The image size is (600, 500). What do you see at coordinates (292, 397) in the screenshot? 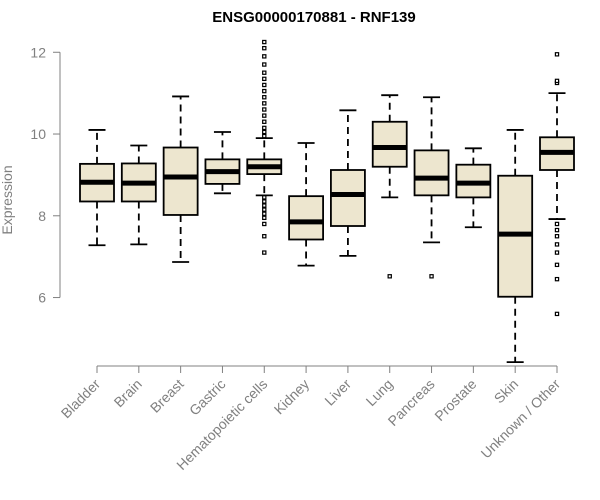
I see `x-tick-label: Kidney` at bounding box center [292, 397].